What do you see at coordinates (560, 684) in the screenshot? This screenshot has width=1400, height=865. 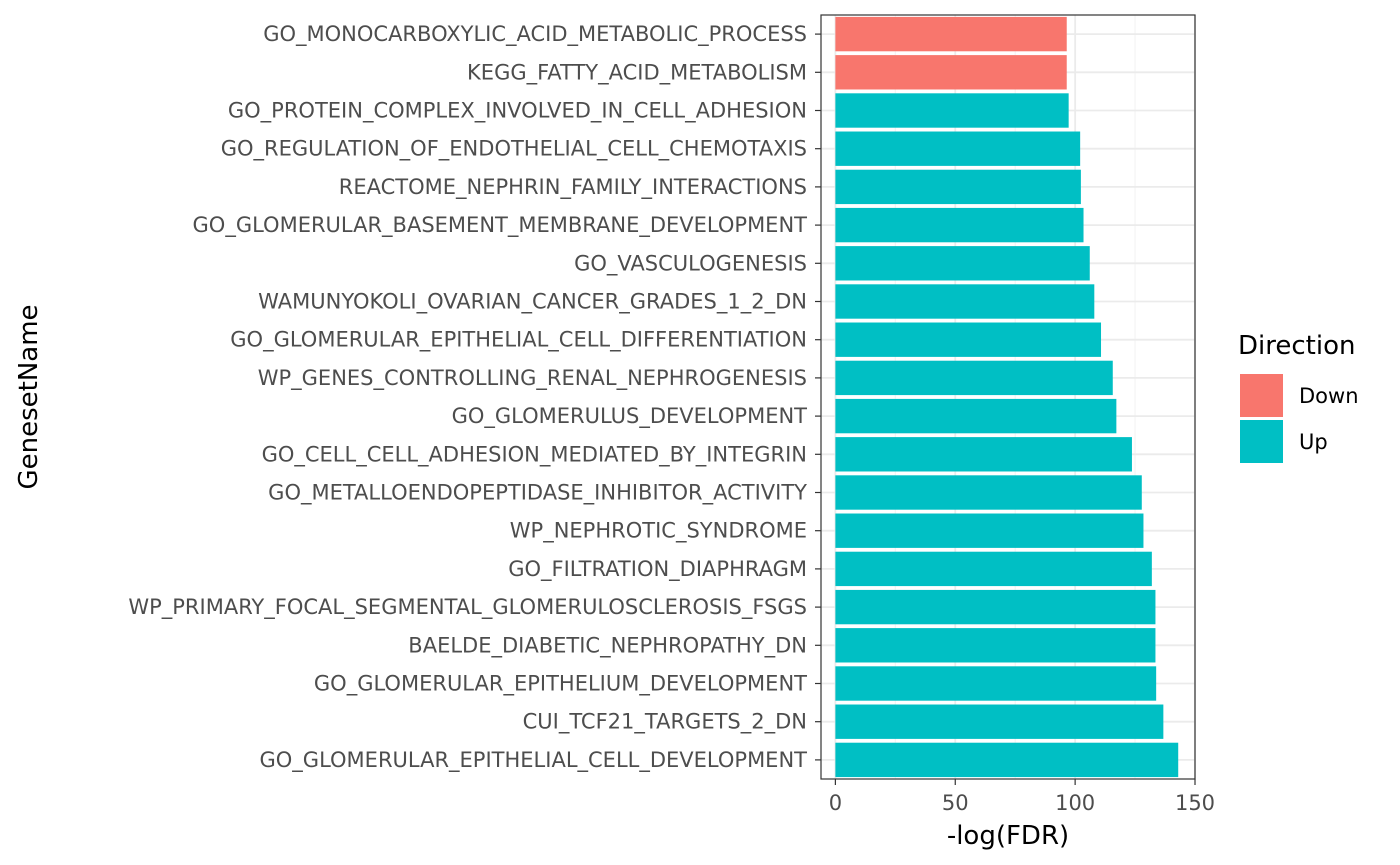 I see `y-tick-label: GO_GLOMERULAR_EPITHELIUM_DEVELOPMENT` at bounding box center [560, 684].